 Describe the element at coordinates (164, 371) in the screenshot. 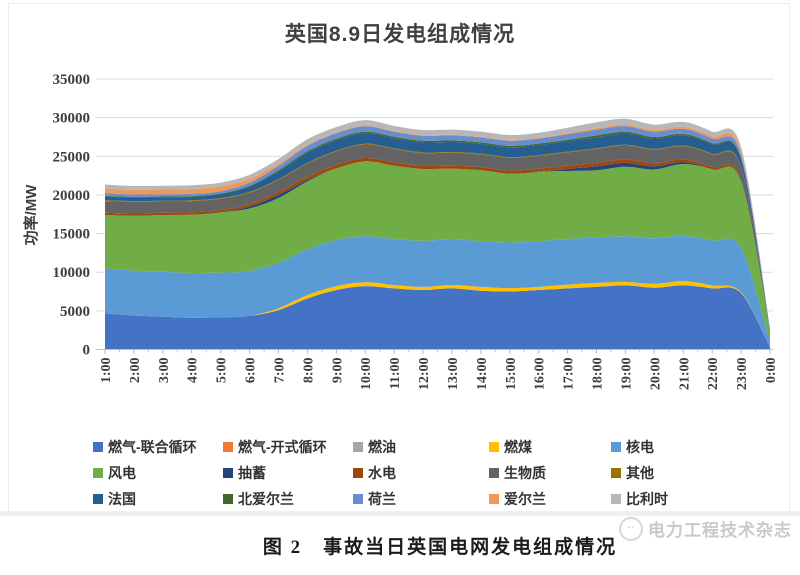

I see `x-axis-label: 3:00` at that location.